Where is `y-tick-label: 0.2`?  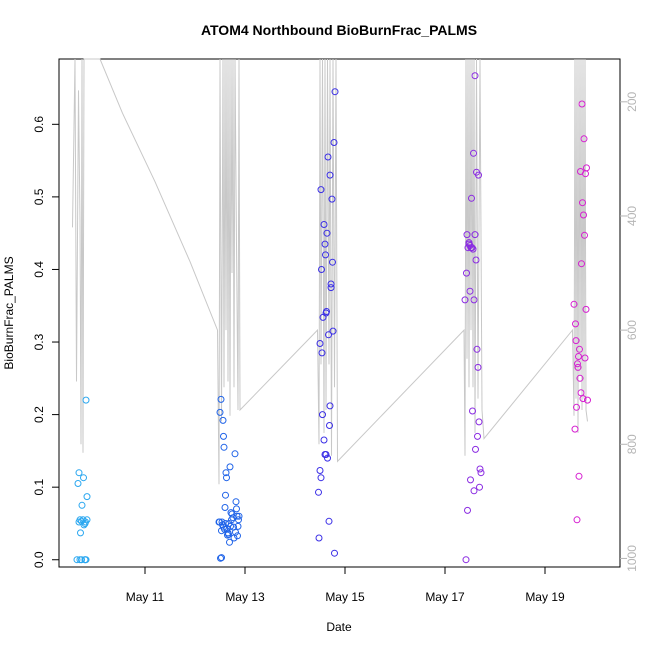 y-tick-label: 0.2 is located at coordinates (39, 414).